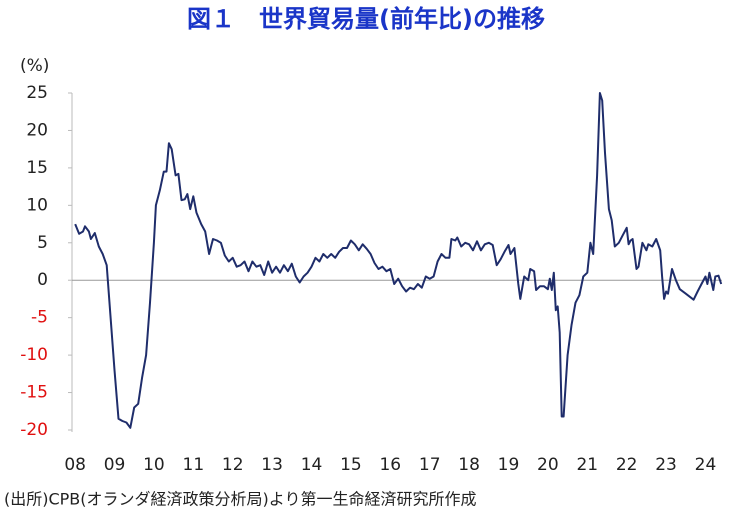 Image resolution: width=732 pixels, height=519 pixels. Describe the element at coordinates (509, 465) in the screenshot. I see `x-tick-label: 19` at that location.